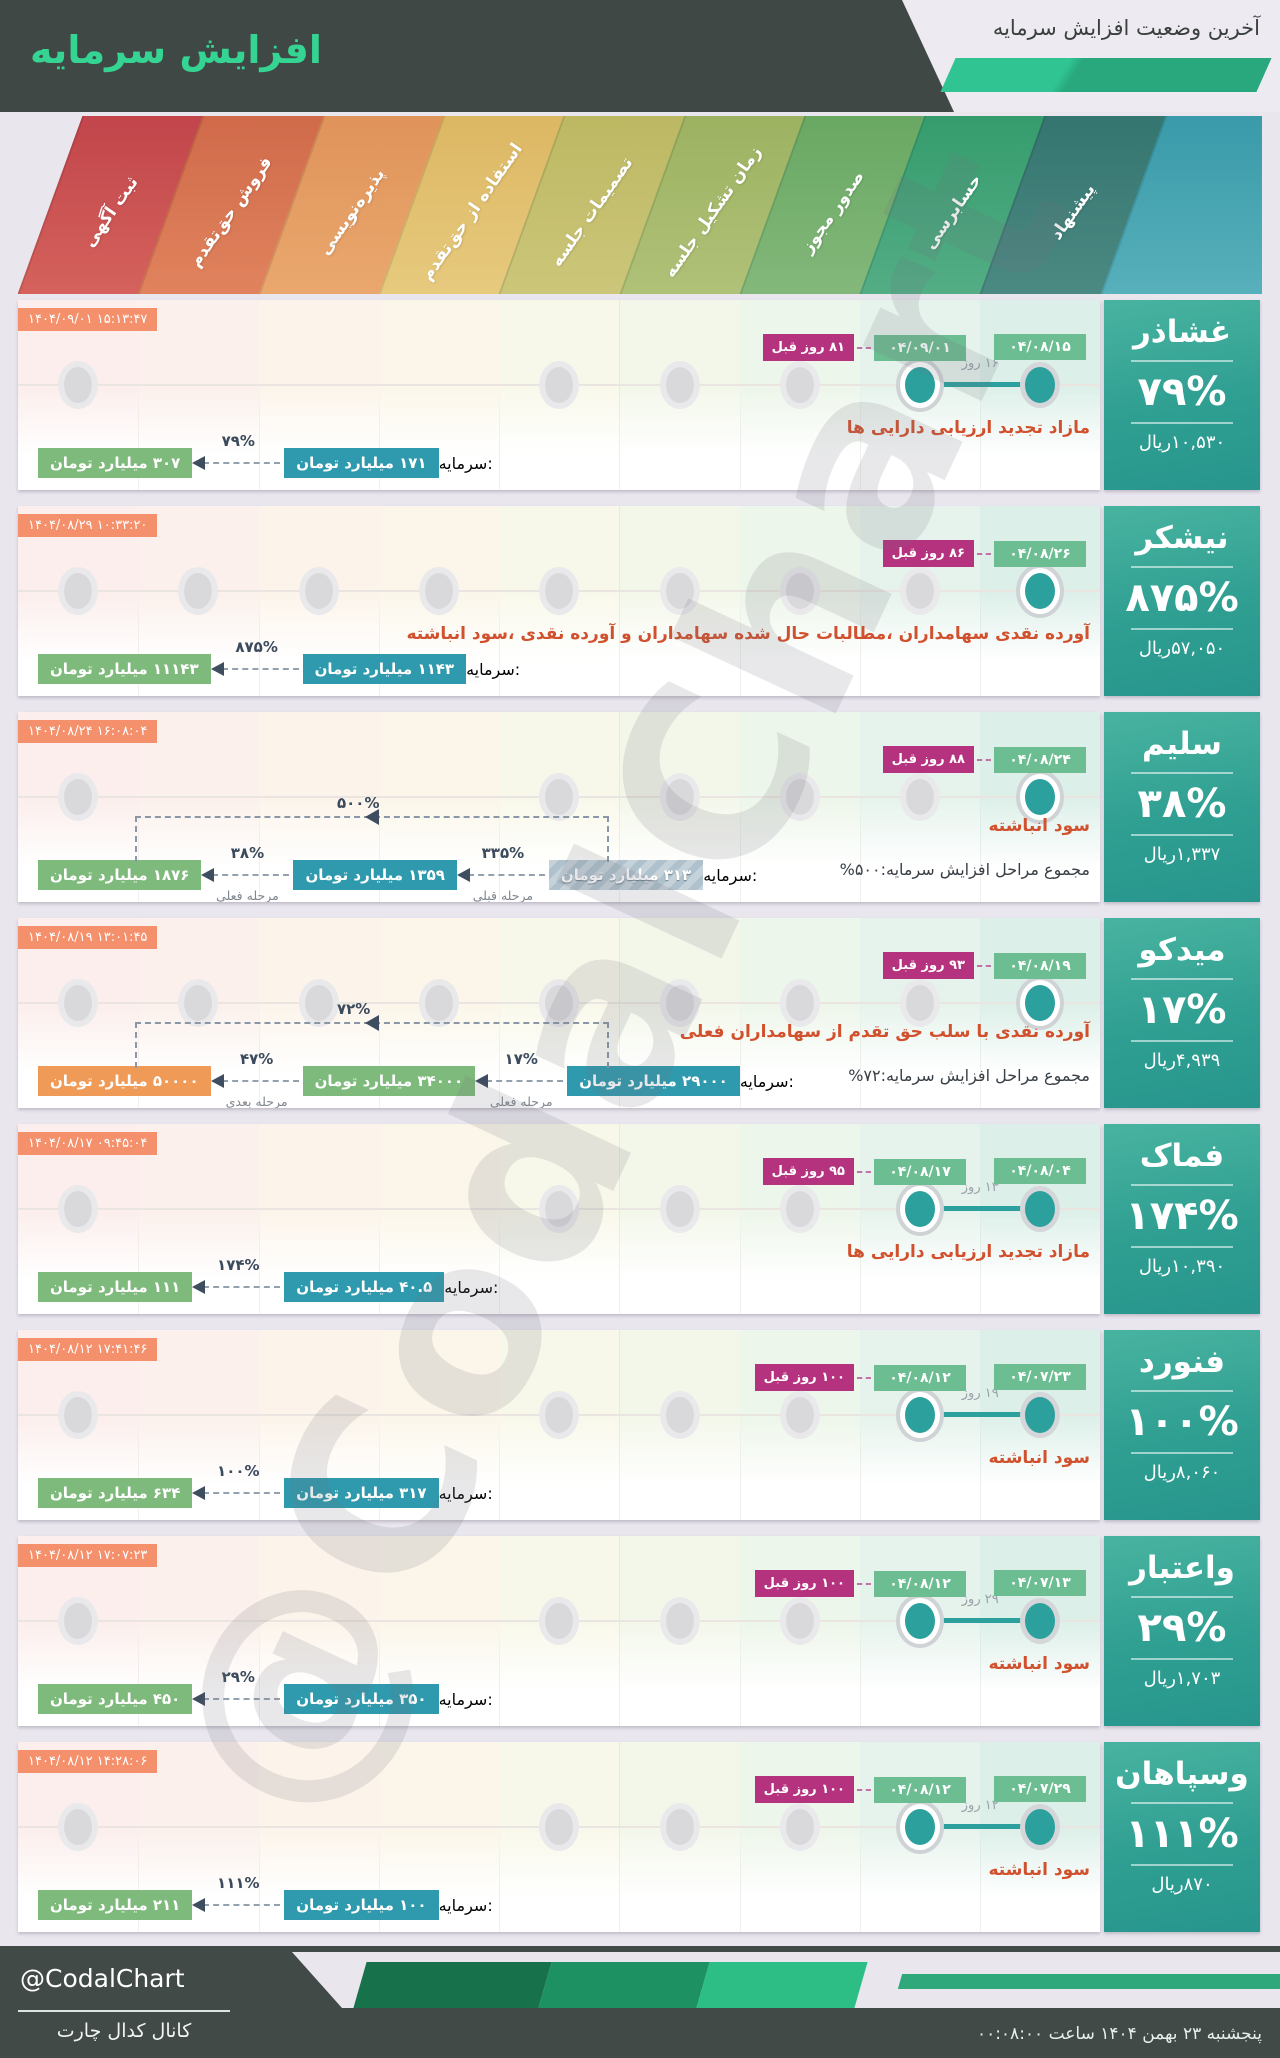  Describe the element at coordinates (928, 759) in the screenshot. I see `days-ago-badge: ۸۸ روز قبل` at that location.